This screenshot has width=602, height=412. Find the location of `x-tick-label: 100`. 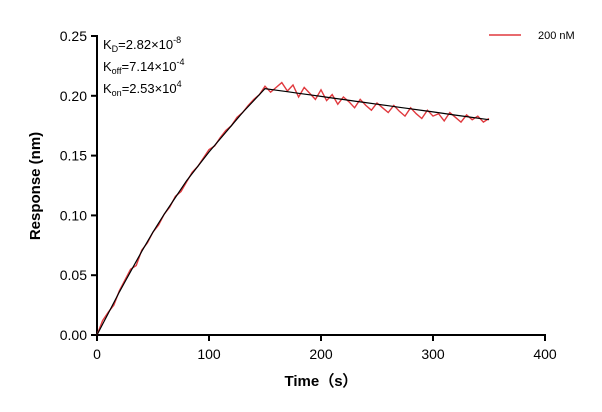

x-tick-label: 100 is located at coordinates (209, 354).